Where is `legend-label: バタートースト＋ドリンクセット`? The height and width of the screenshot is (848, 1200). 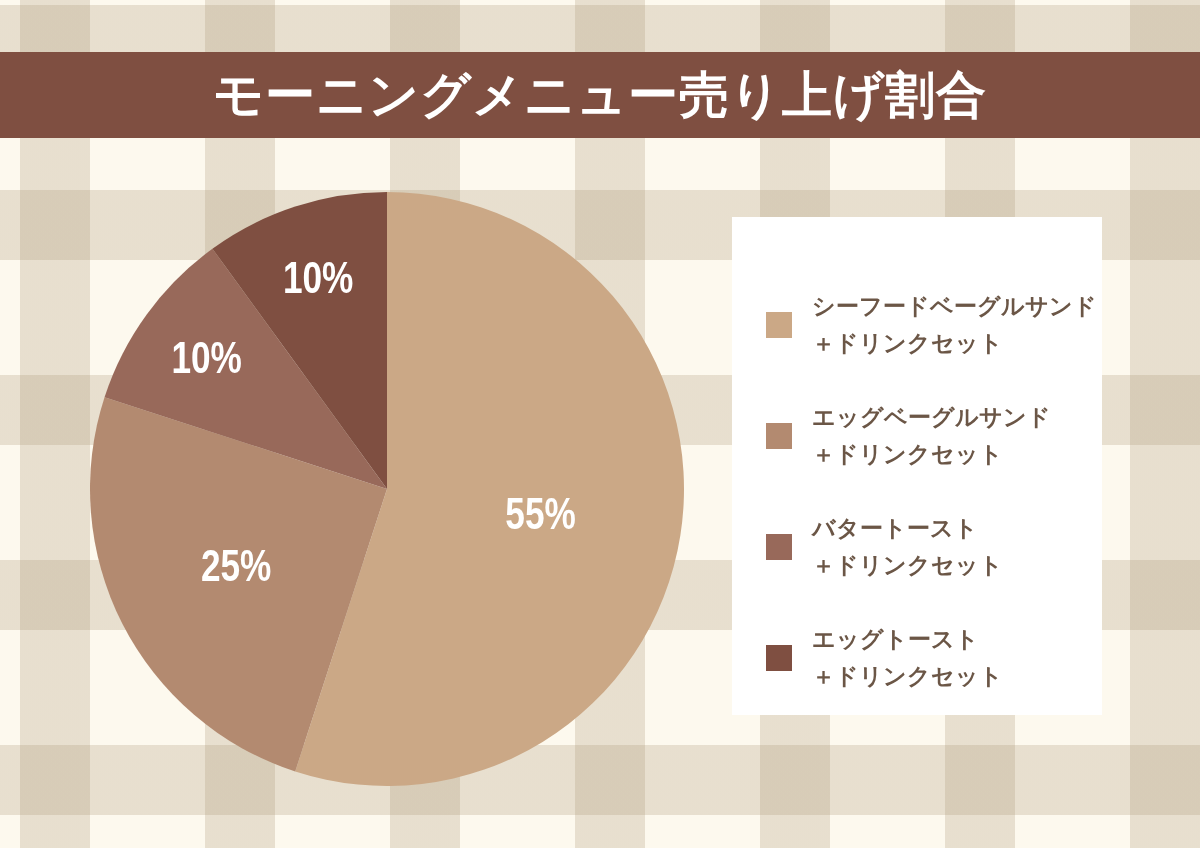 legend-label: バタートースト＋ドリンクセット is located at coordinates (907, 546).